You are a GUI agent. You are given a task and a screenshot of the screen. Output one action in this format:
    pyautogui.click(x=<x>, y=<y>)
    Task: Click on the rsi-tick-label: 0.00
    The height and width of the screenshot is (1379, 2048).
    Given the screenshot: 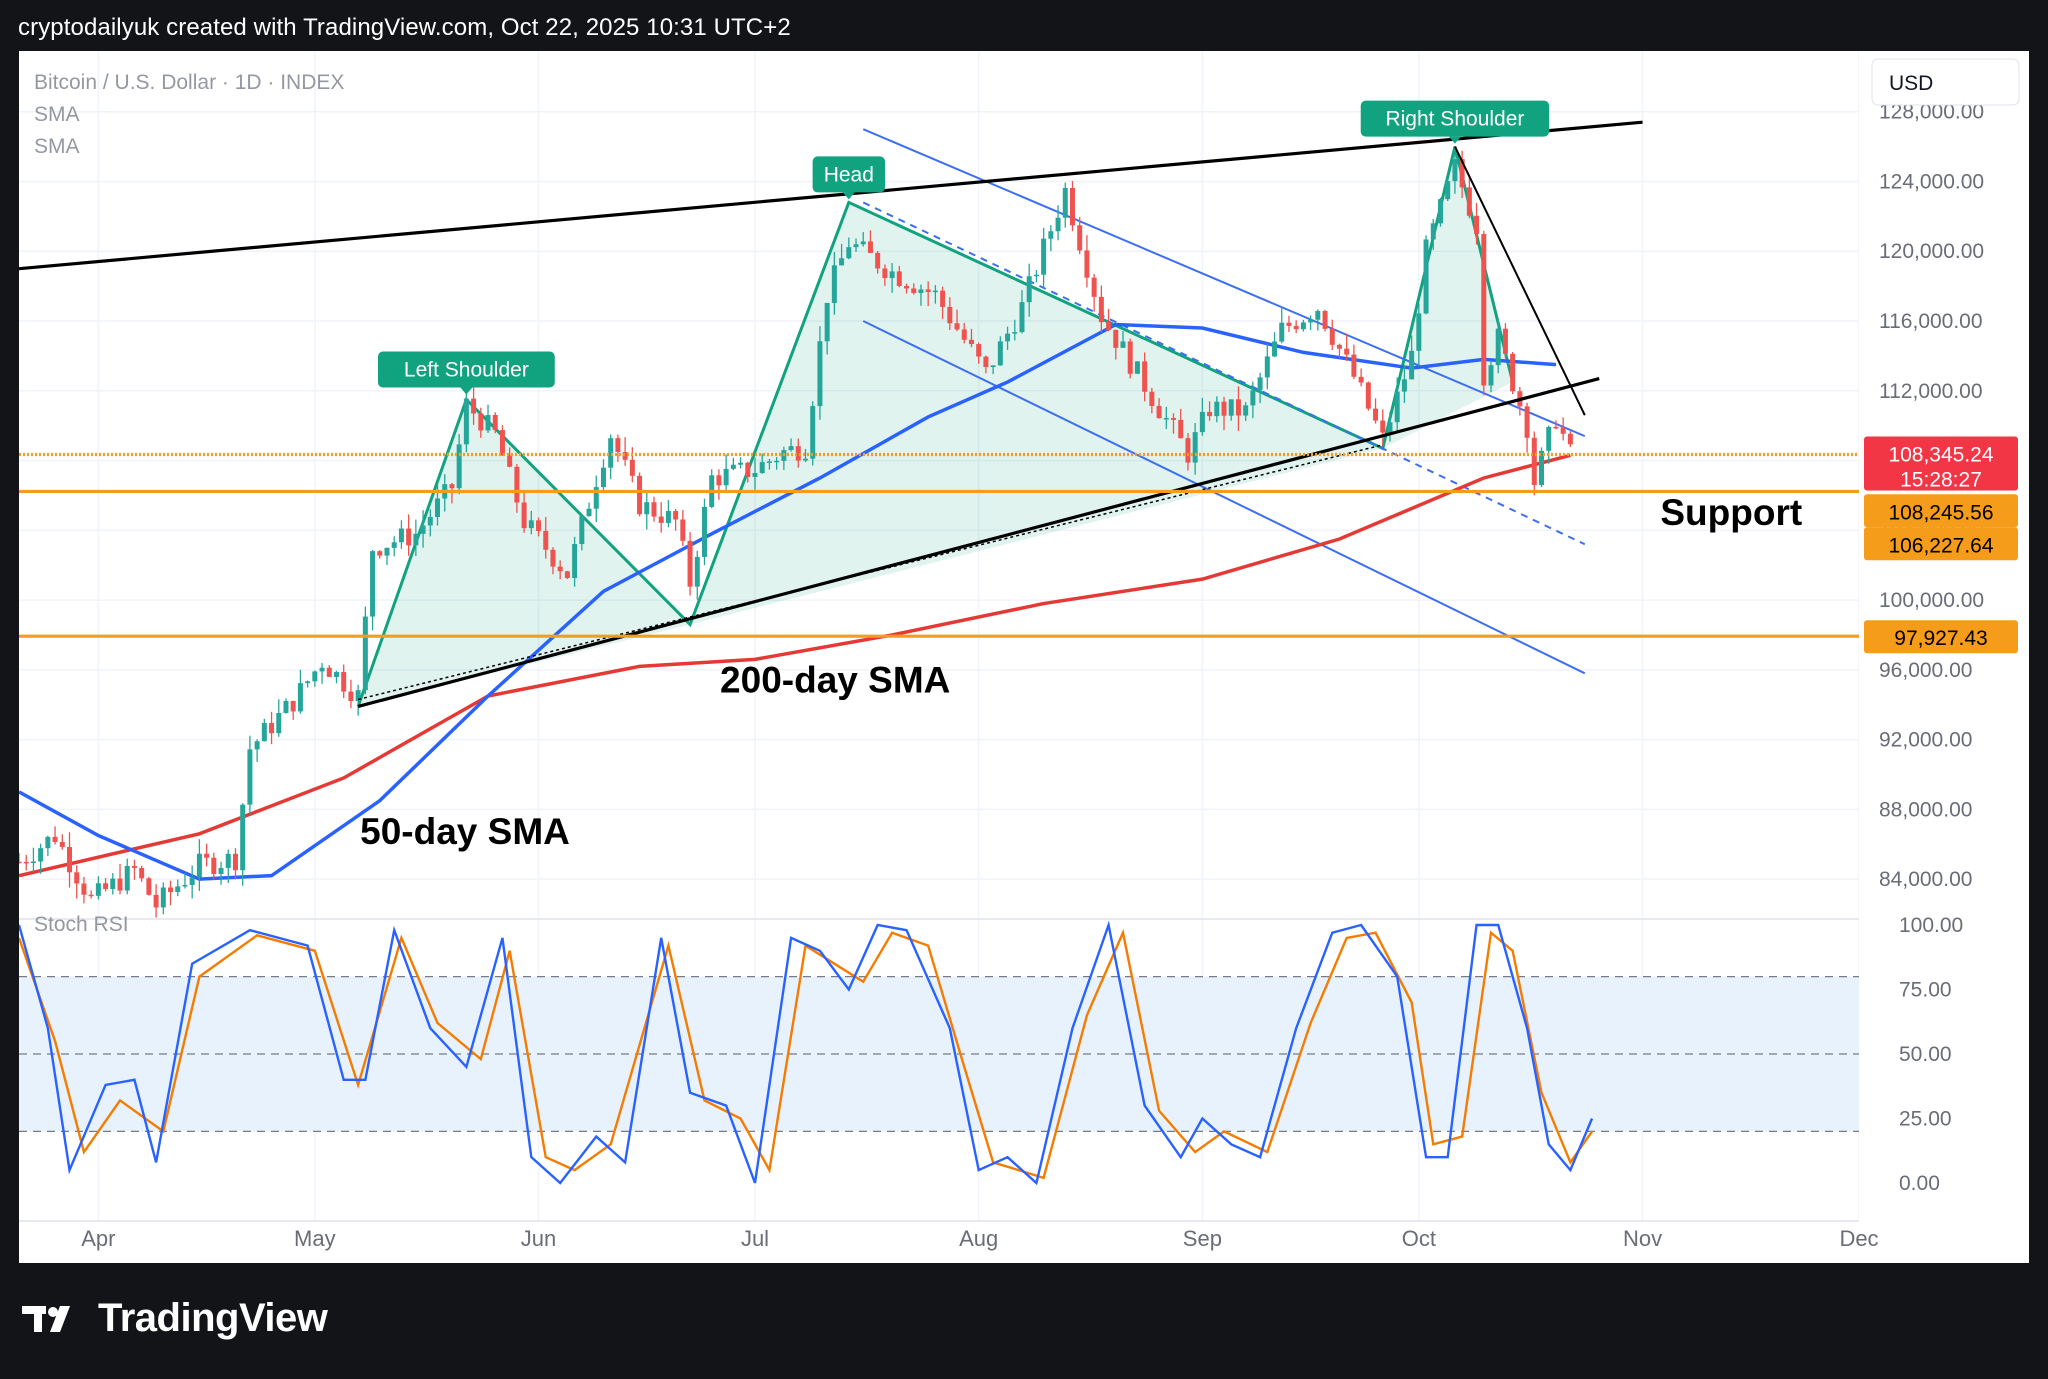 What is the action you would take?
    pyautogui.click(x=1919, y=1183)
    